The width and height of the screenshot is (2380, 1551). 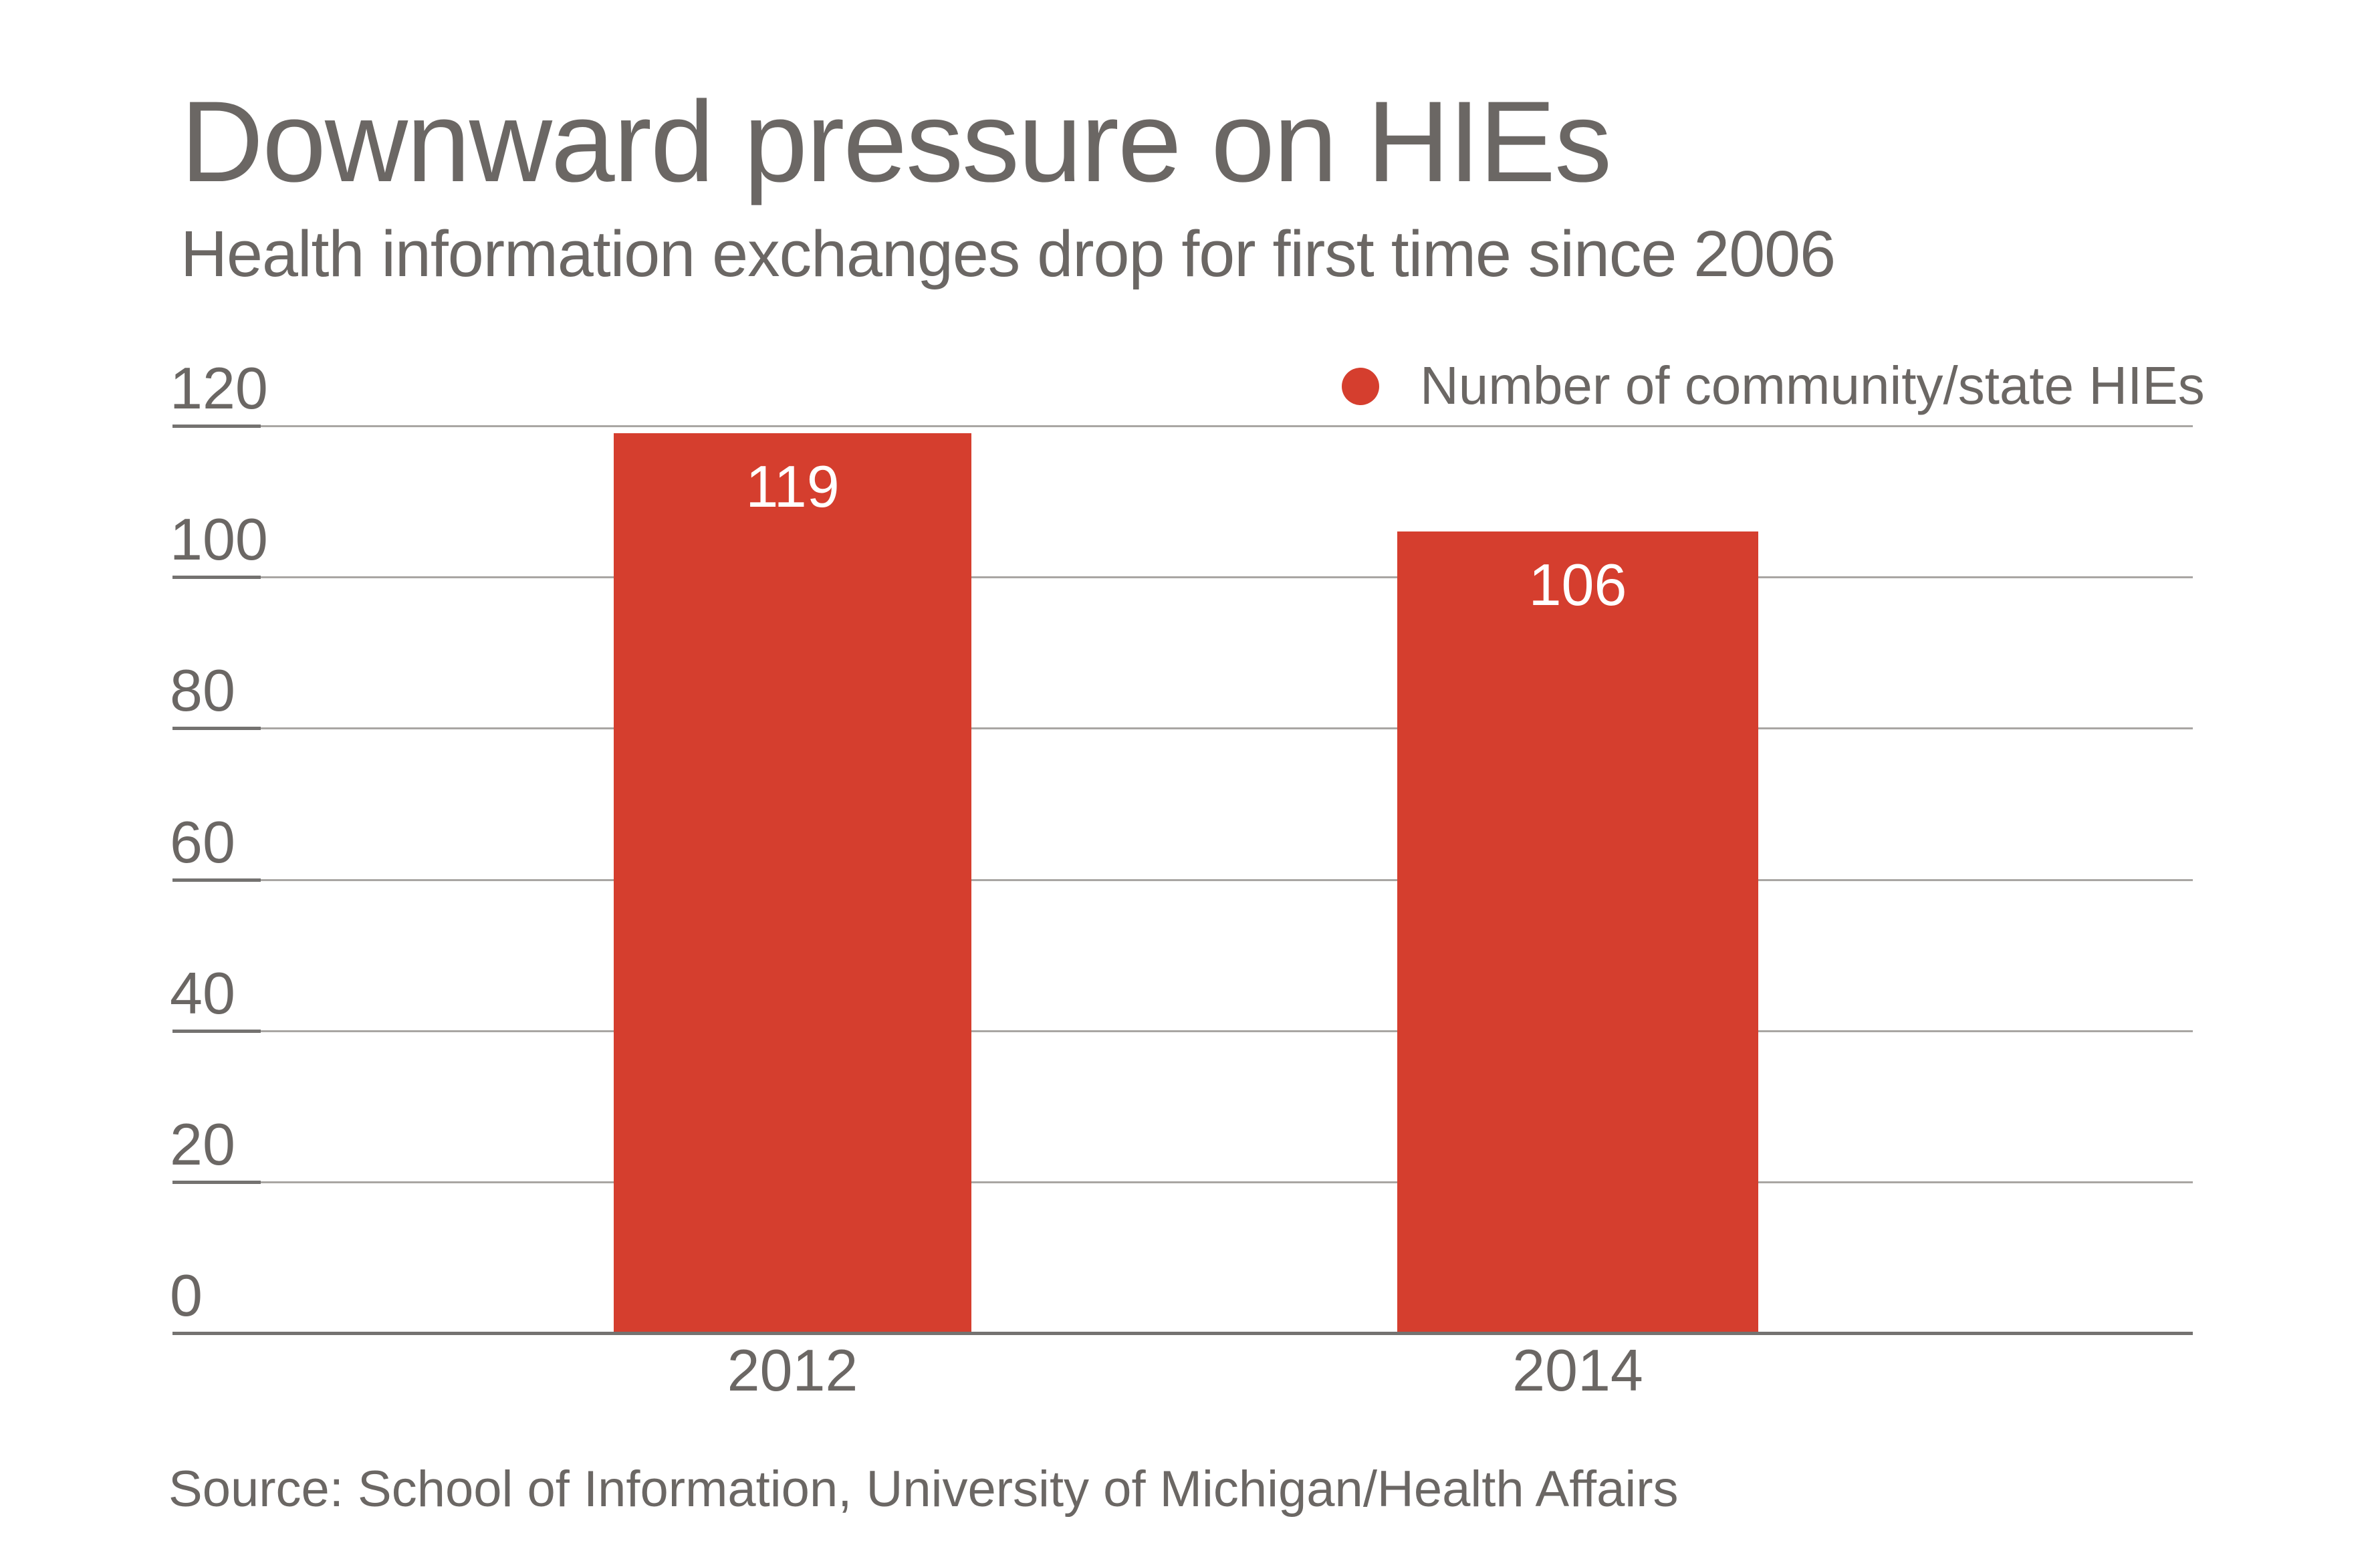 What do you see at coordinates (1577, 931) in the screenshot?
I see `bar-2014` at bounding box center [1577, 931].